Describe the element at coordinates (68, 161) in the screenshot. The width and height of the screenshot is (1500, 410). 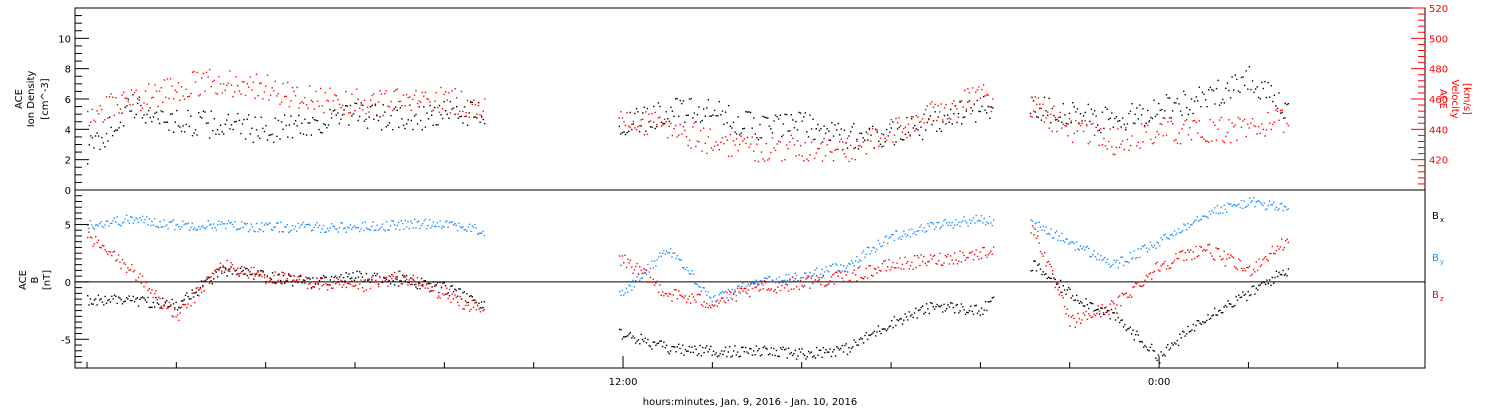
I see `top-left-tick-label: 2` at that location.